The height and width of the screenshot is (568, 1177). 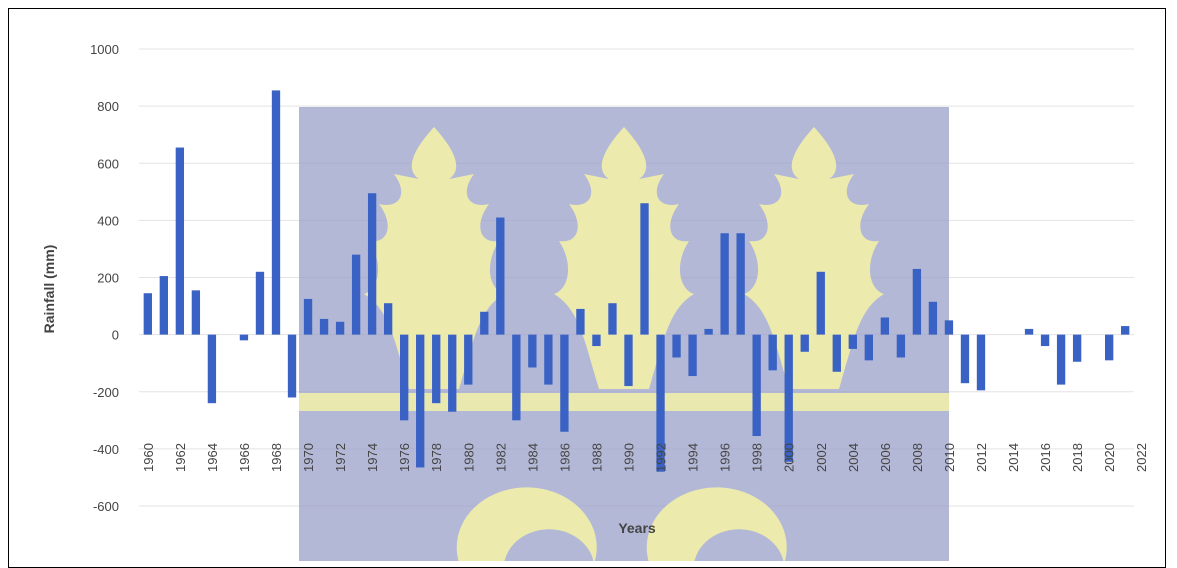 What do you see at coordinates (1109, 457) in the screenshot?
I see `x-tick-label: 2020` at bounding box center [1109, 457].